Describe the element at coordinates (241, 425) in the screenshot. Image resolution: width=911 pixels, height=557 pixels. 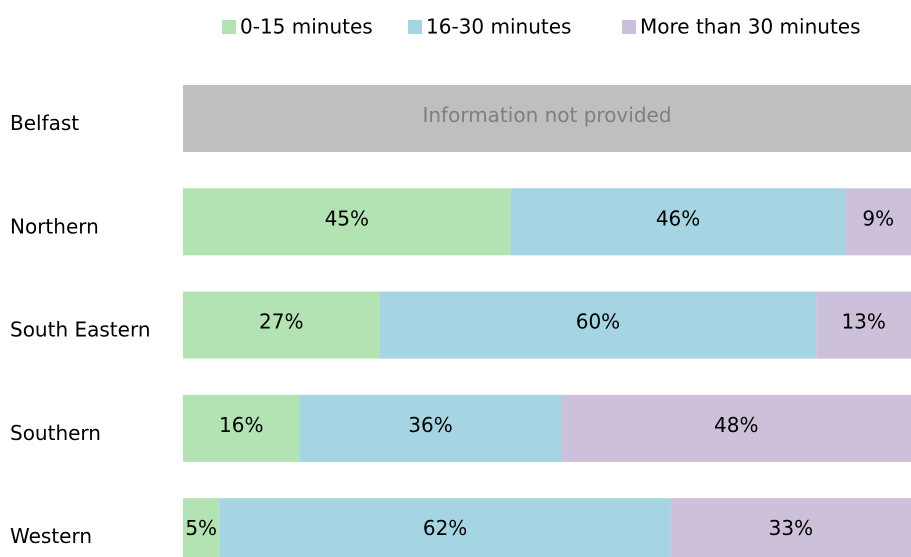
I see `data-label: 16%` at that location.